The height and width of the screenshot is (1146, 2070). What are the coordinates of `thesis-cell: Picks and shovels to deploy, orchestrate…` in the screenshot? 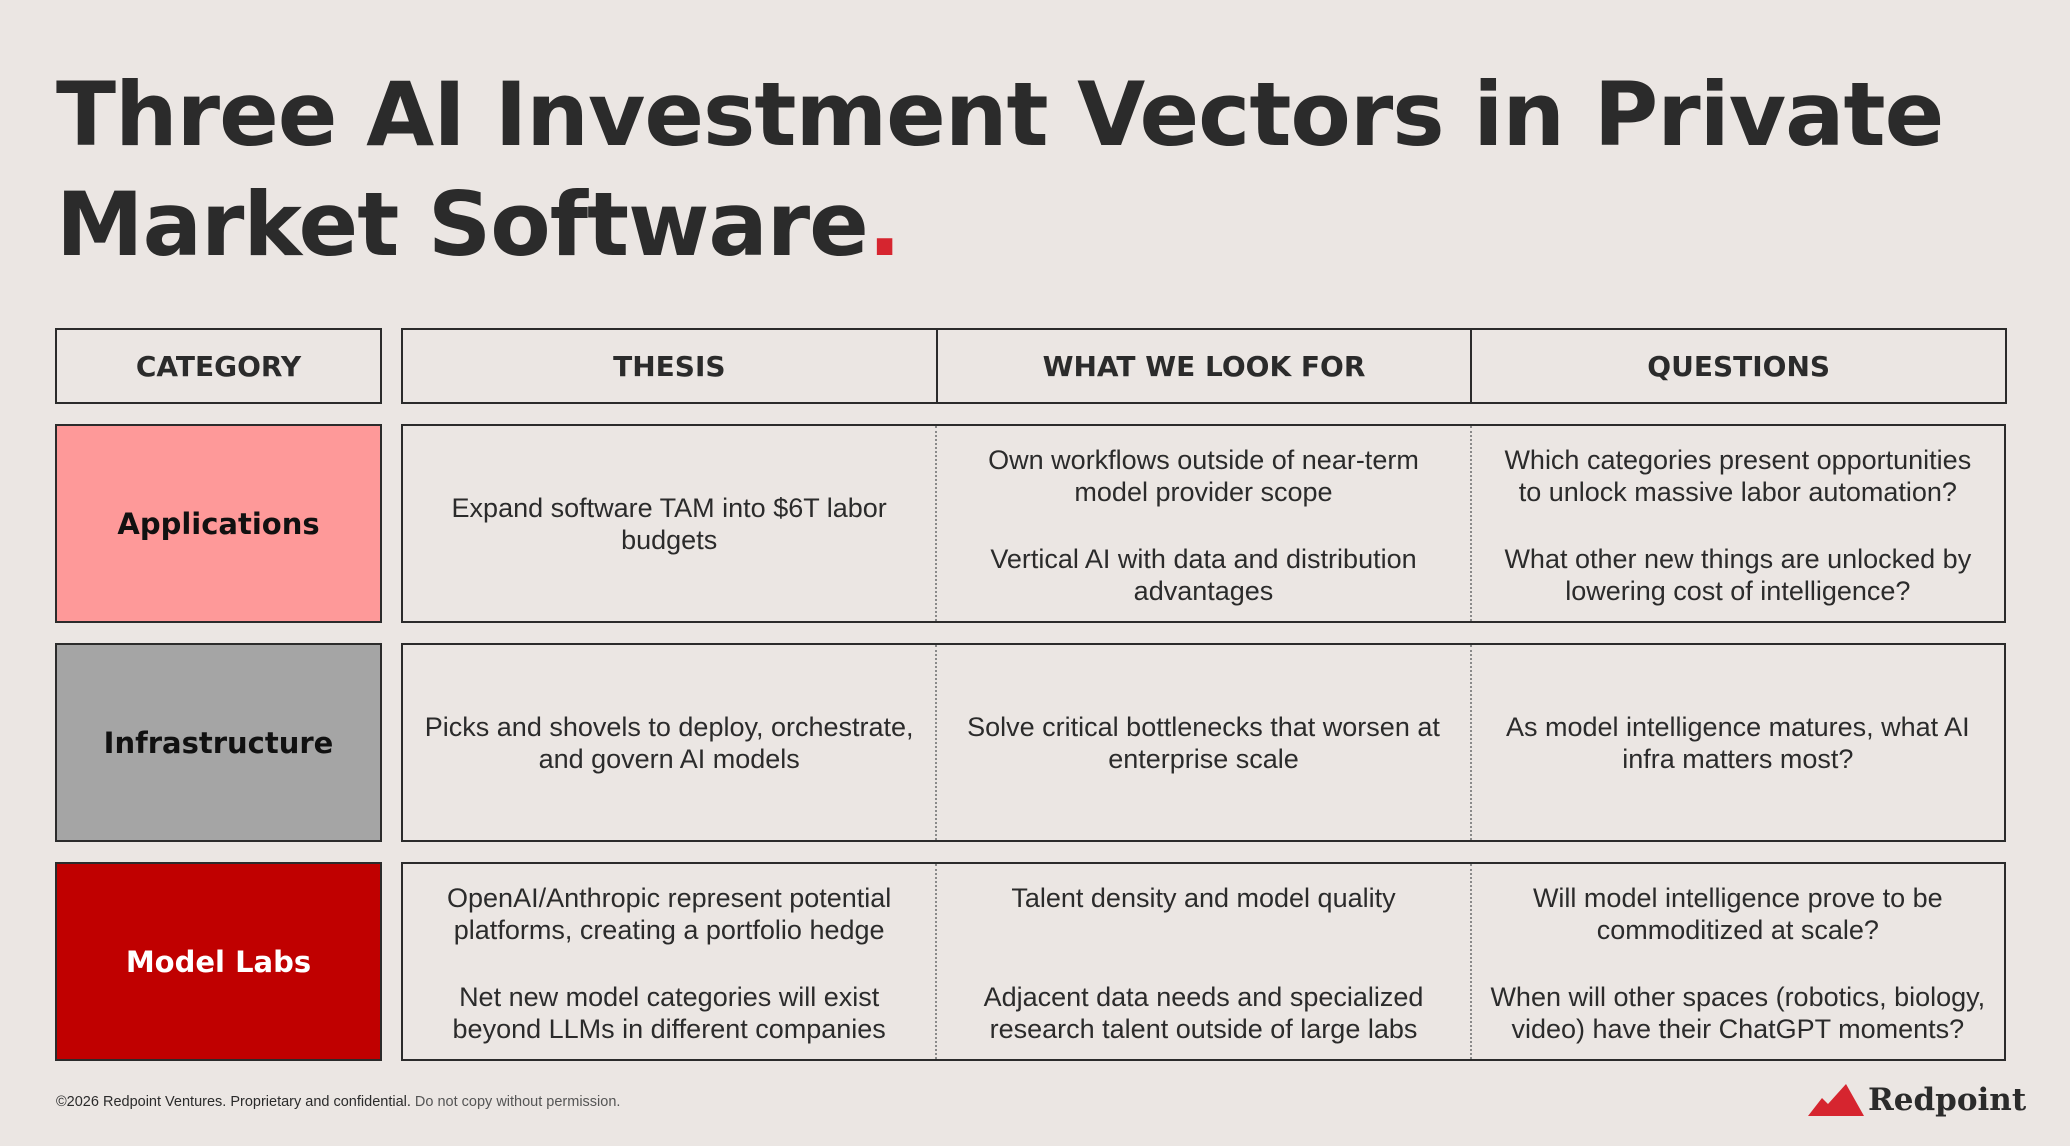 It's located at (669, 742).